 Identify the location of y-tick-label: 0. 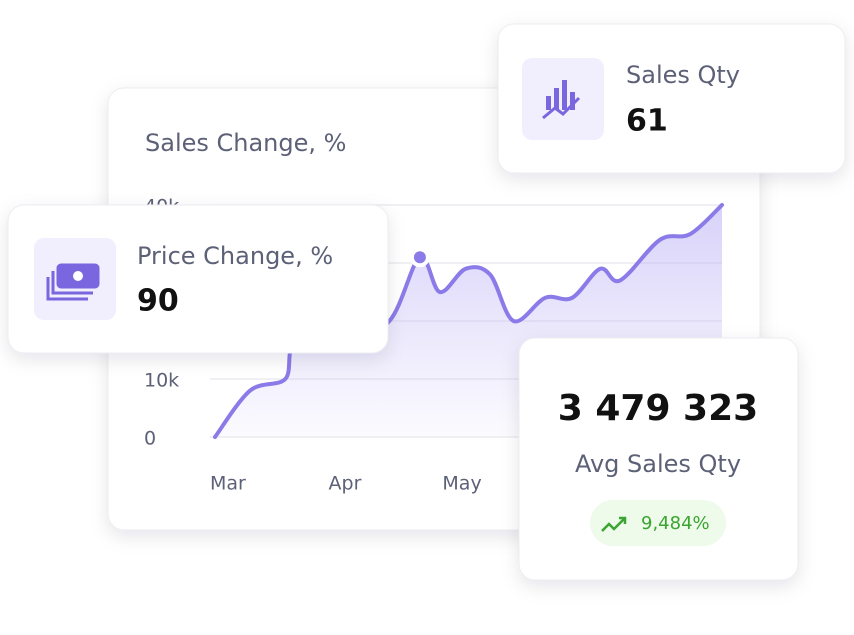
(150, 439).